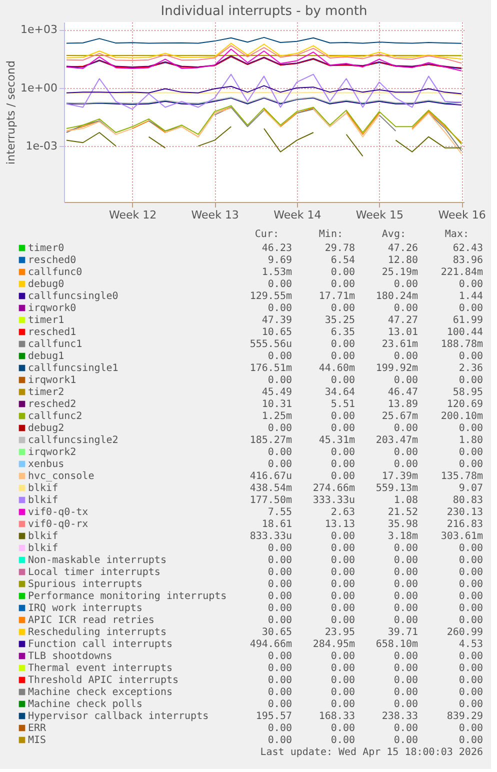 The height and width of the screenshot is (772, 497). I want to click on text: 25.19m, so click(400, 272).